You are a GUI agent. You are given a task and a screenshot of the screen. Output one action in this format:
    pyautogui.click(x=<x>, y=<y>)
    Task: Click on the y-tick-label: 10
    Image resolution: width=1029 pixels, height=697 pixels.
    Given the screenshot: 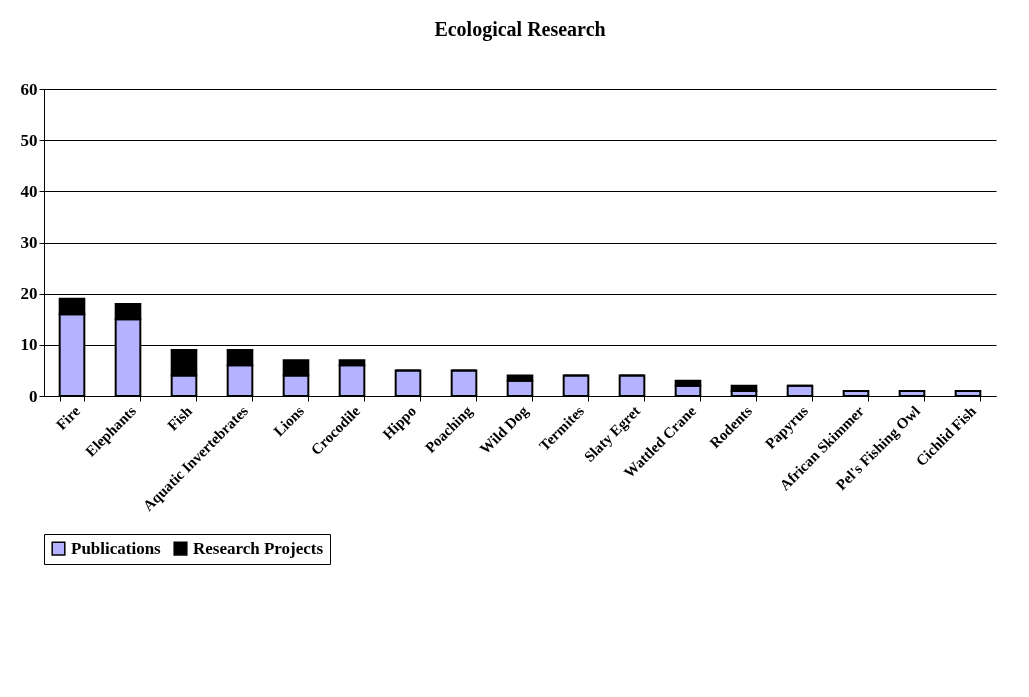 What is the action you would take?
    pyautogui.click(x=29, y=345)
    